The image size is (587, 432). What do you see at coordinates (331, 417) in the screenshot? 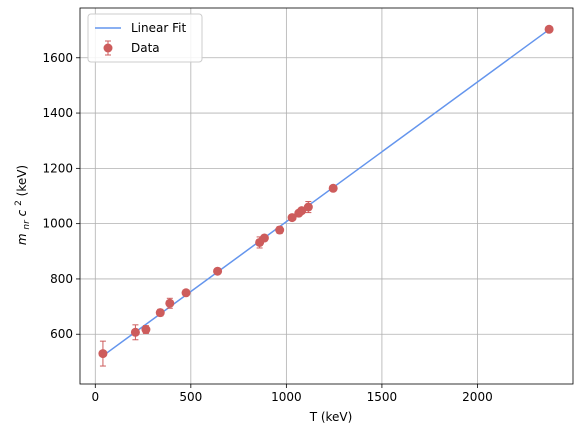
I see `x-axis-label: T (keV)` at bounding box center [331, 417].